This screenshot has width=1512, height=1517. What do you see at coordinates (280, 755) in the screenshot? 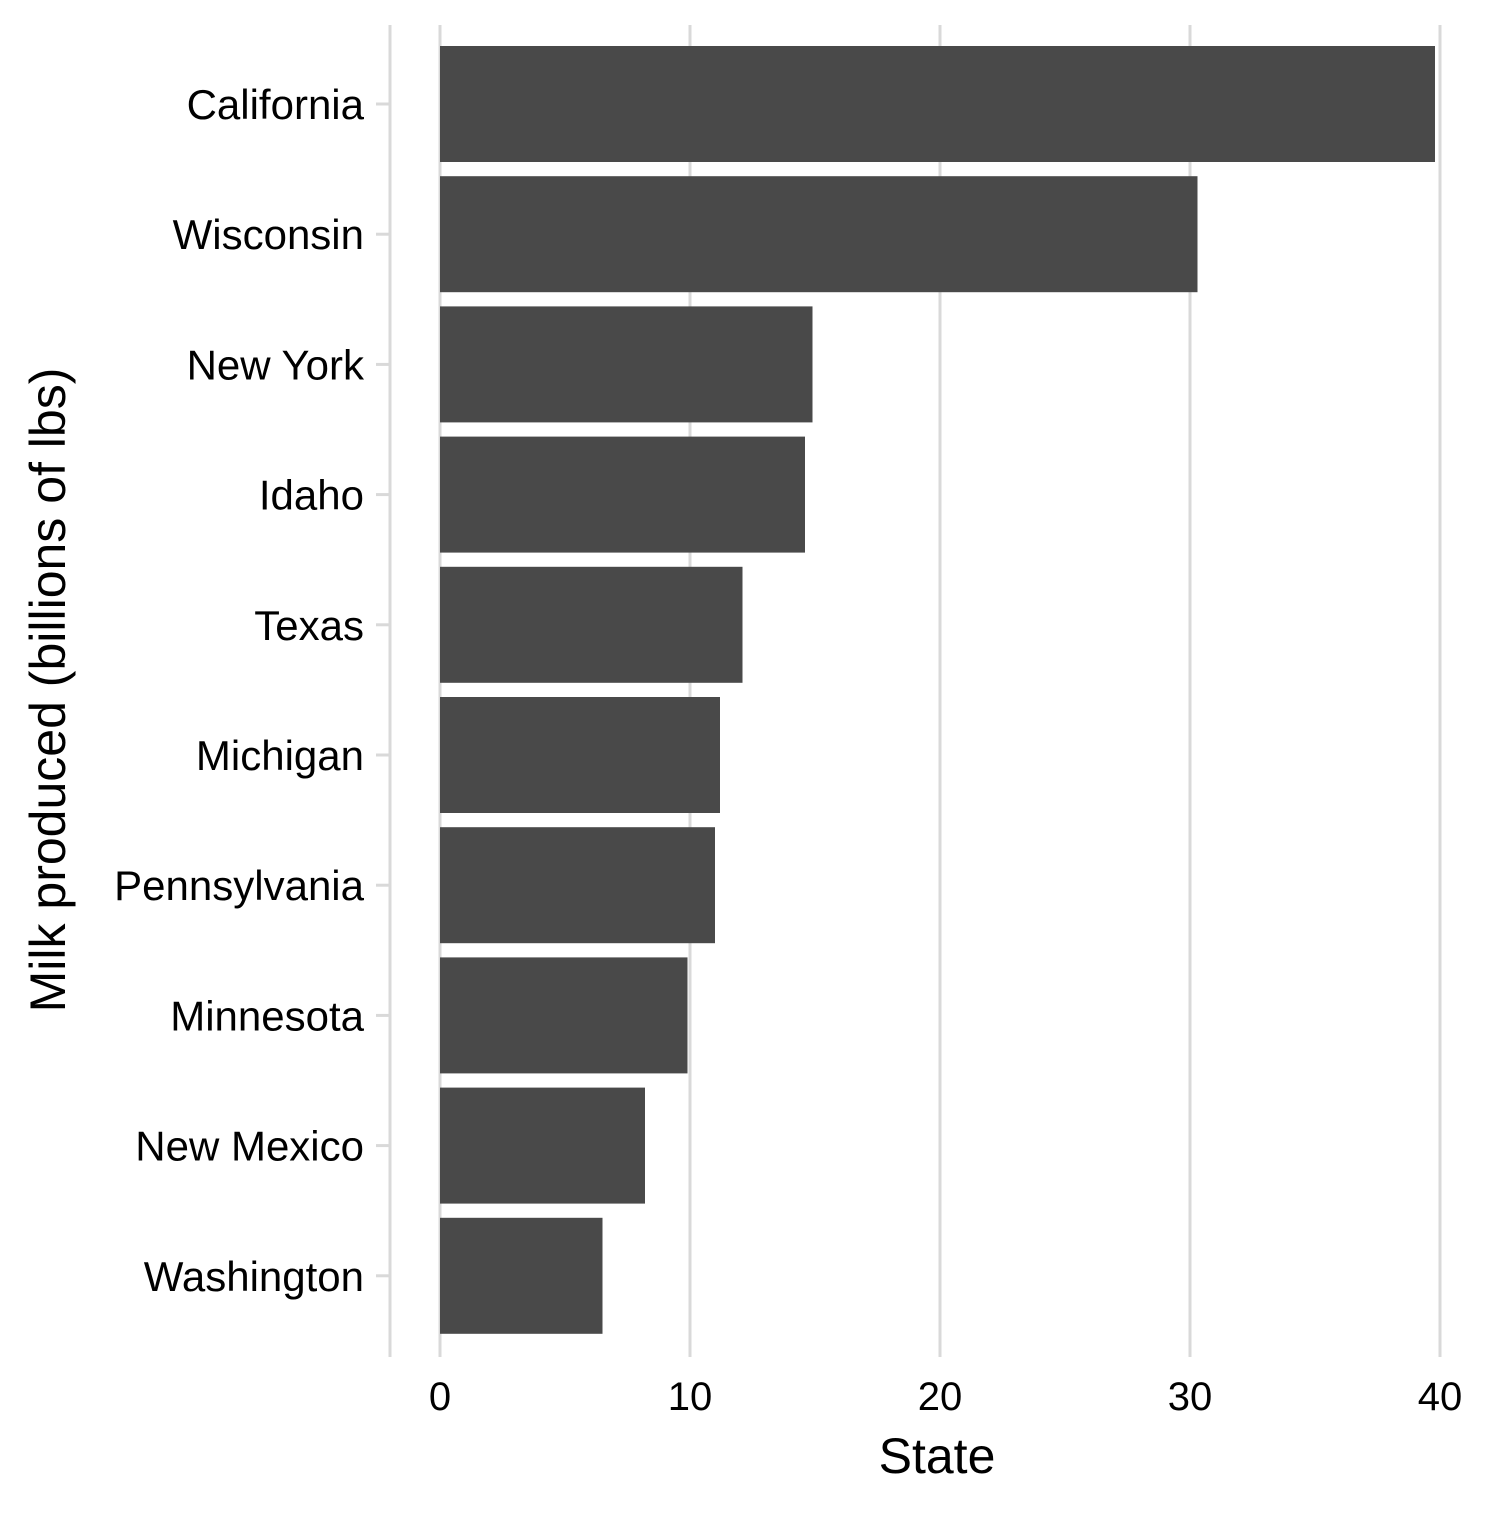
I see `y-tick-label: Michigan` at bounding box center [280, 755].